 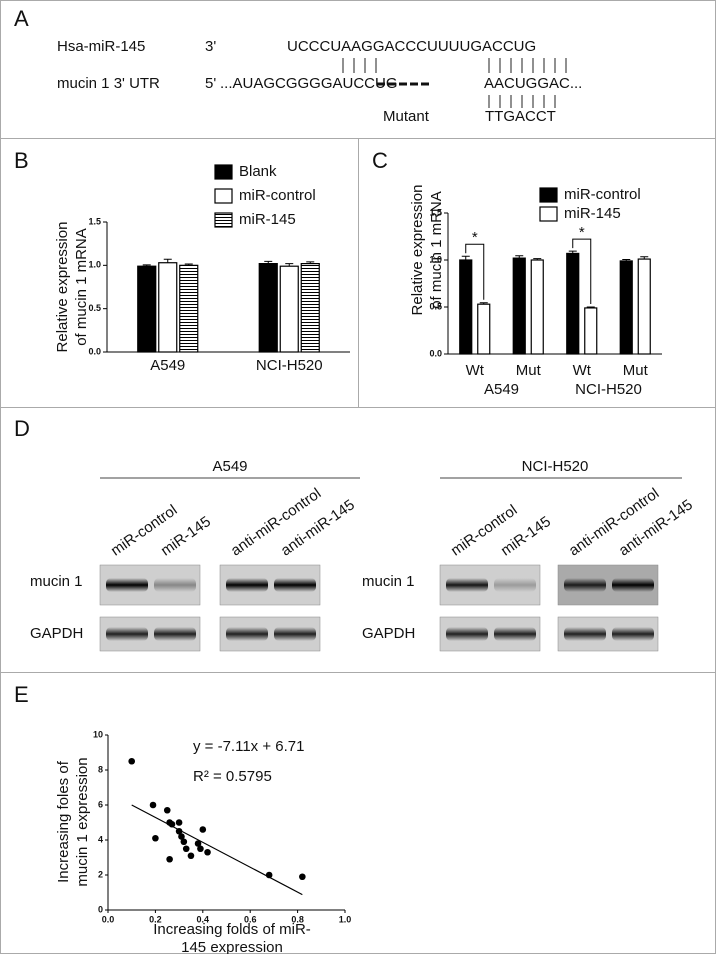 What do you see at coordinates (267, 219) in the screenshot?
I see `legend-label: miR-145` at bounding box center [267, 219].